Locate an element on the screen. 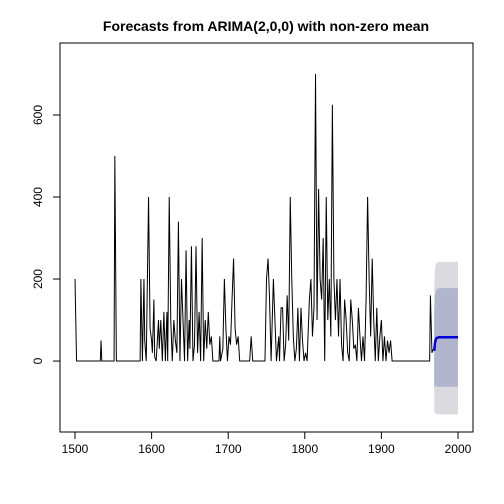  x-tick-label: 1900 is located at coordinates (381, 449).